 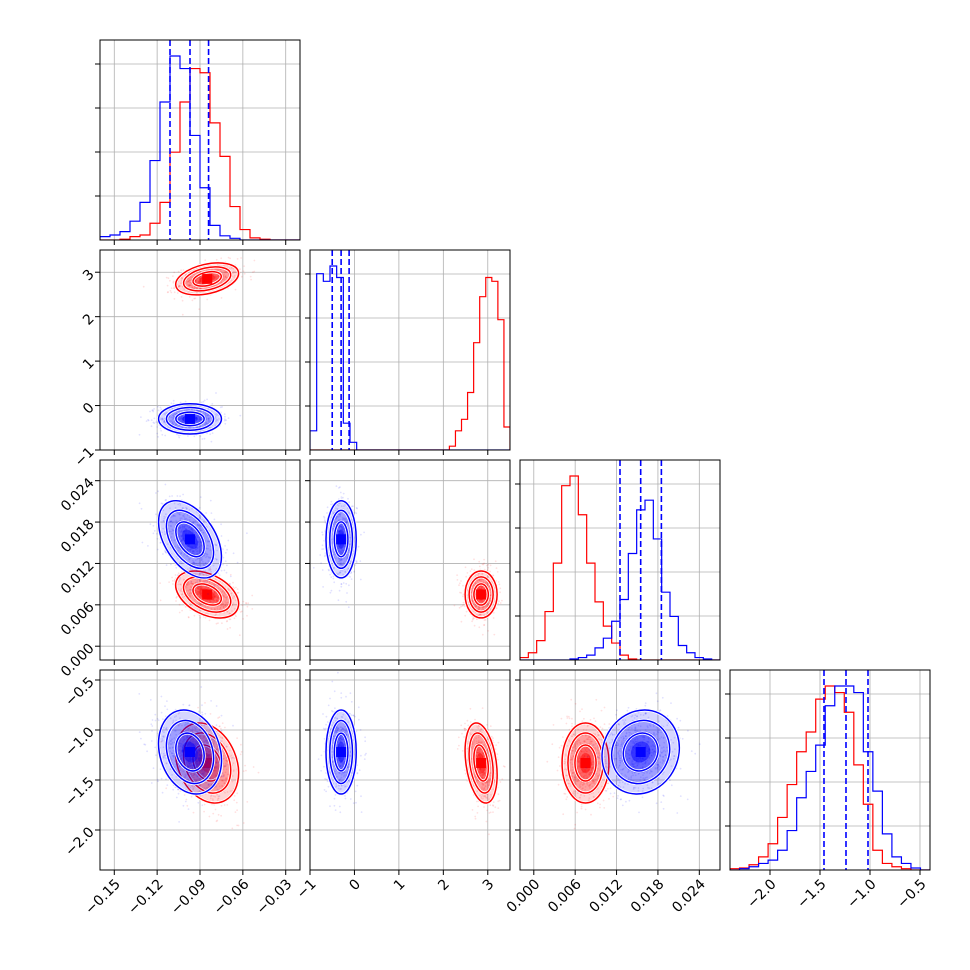 What do you see at coordinates (89, 364) in the screenshot?
I see `y-tick-label: 1` at bounding box center [89, 364].